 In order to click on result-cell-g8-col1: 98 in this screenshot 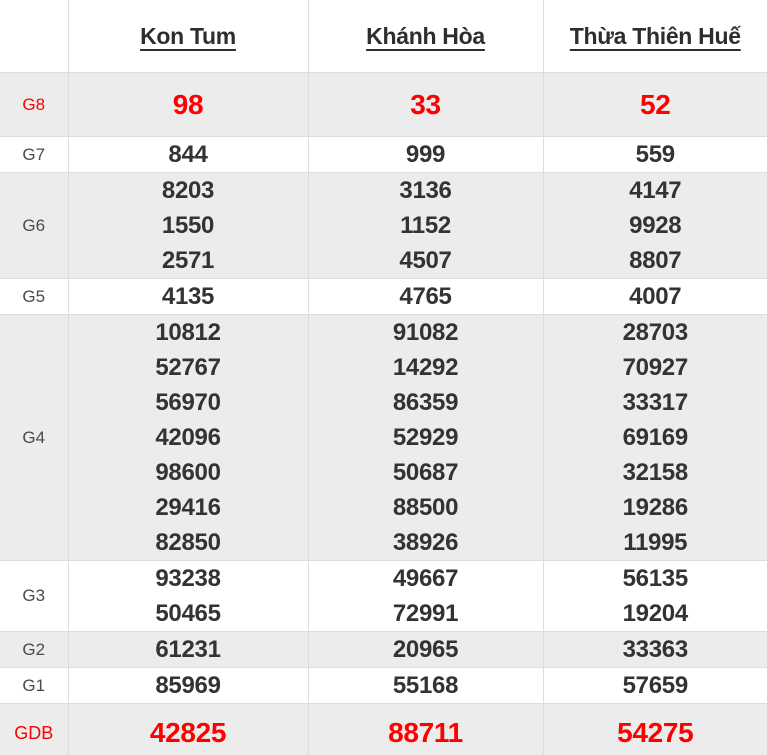, I will do `click(188, 104)`.